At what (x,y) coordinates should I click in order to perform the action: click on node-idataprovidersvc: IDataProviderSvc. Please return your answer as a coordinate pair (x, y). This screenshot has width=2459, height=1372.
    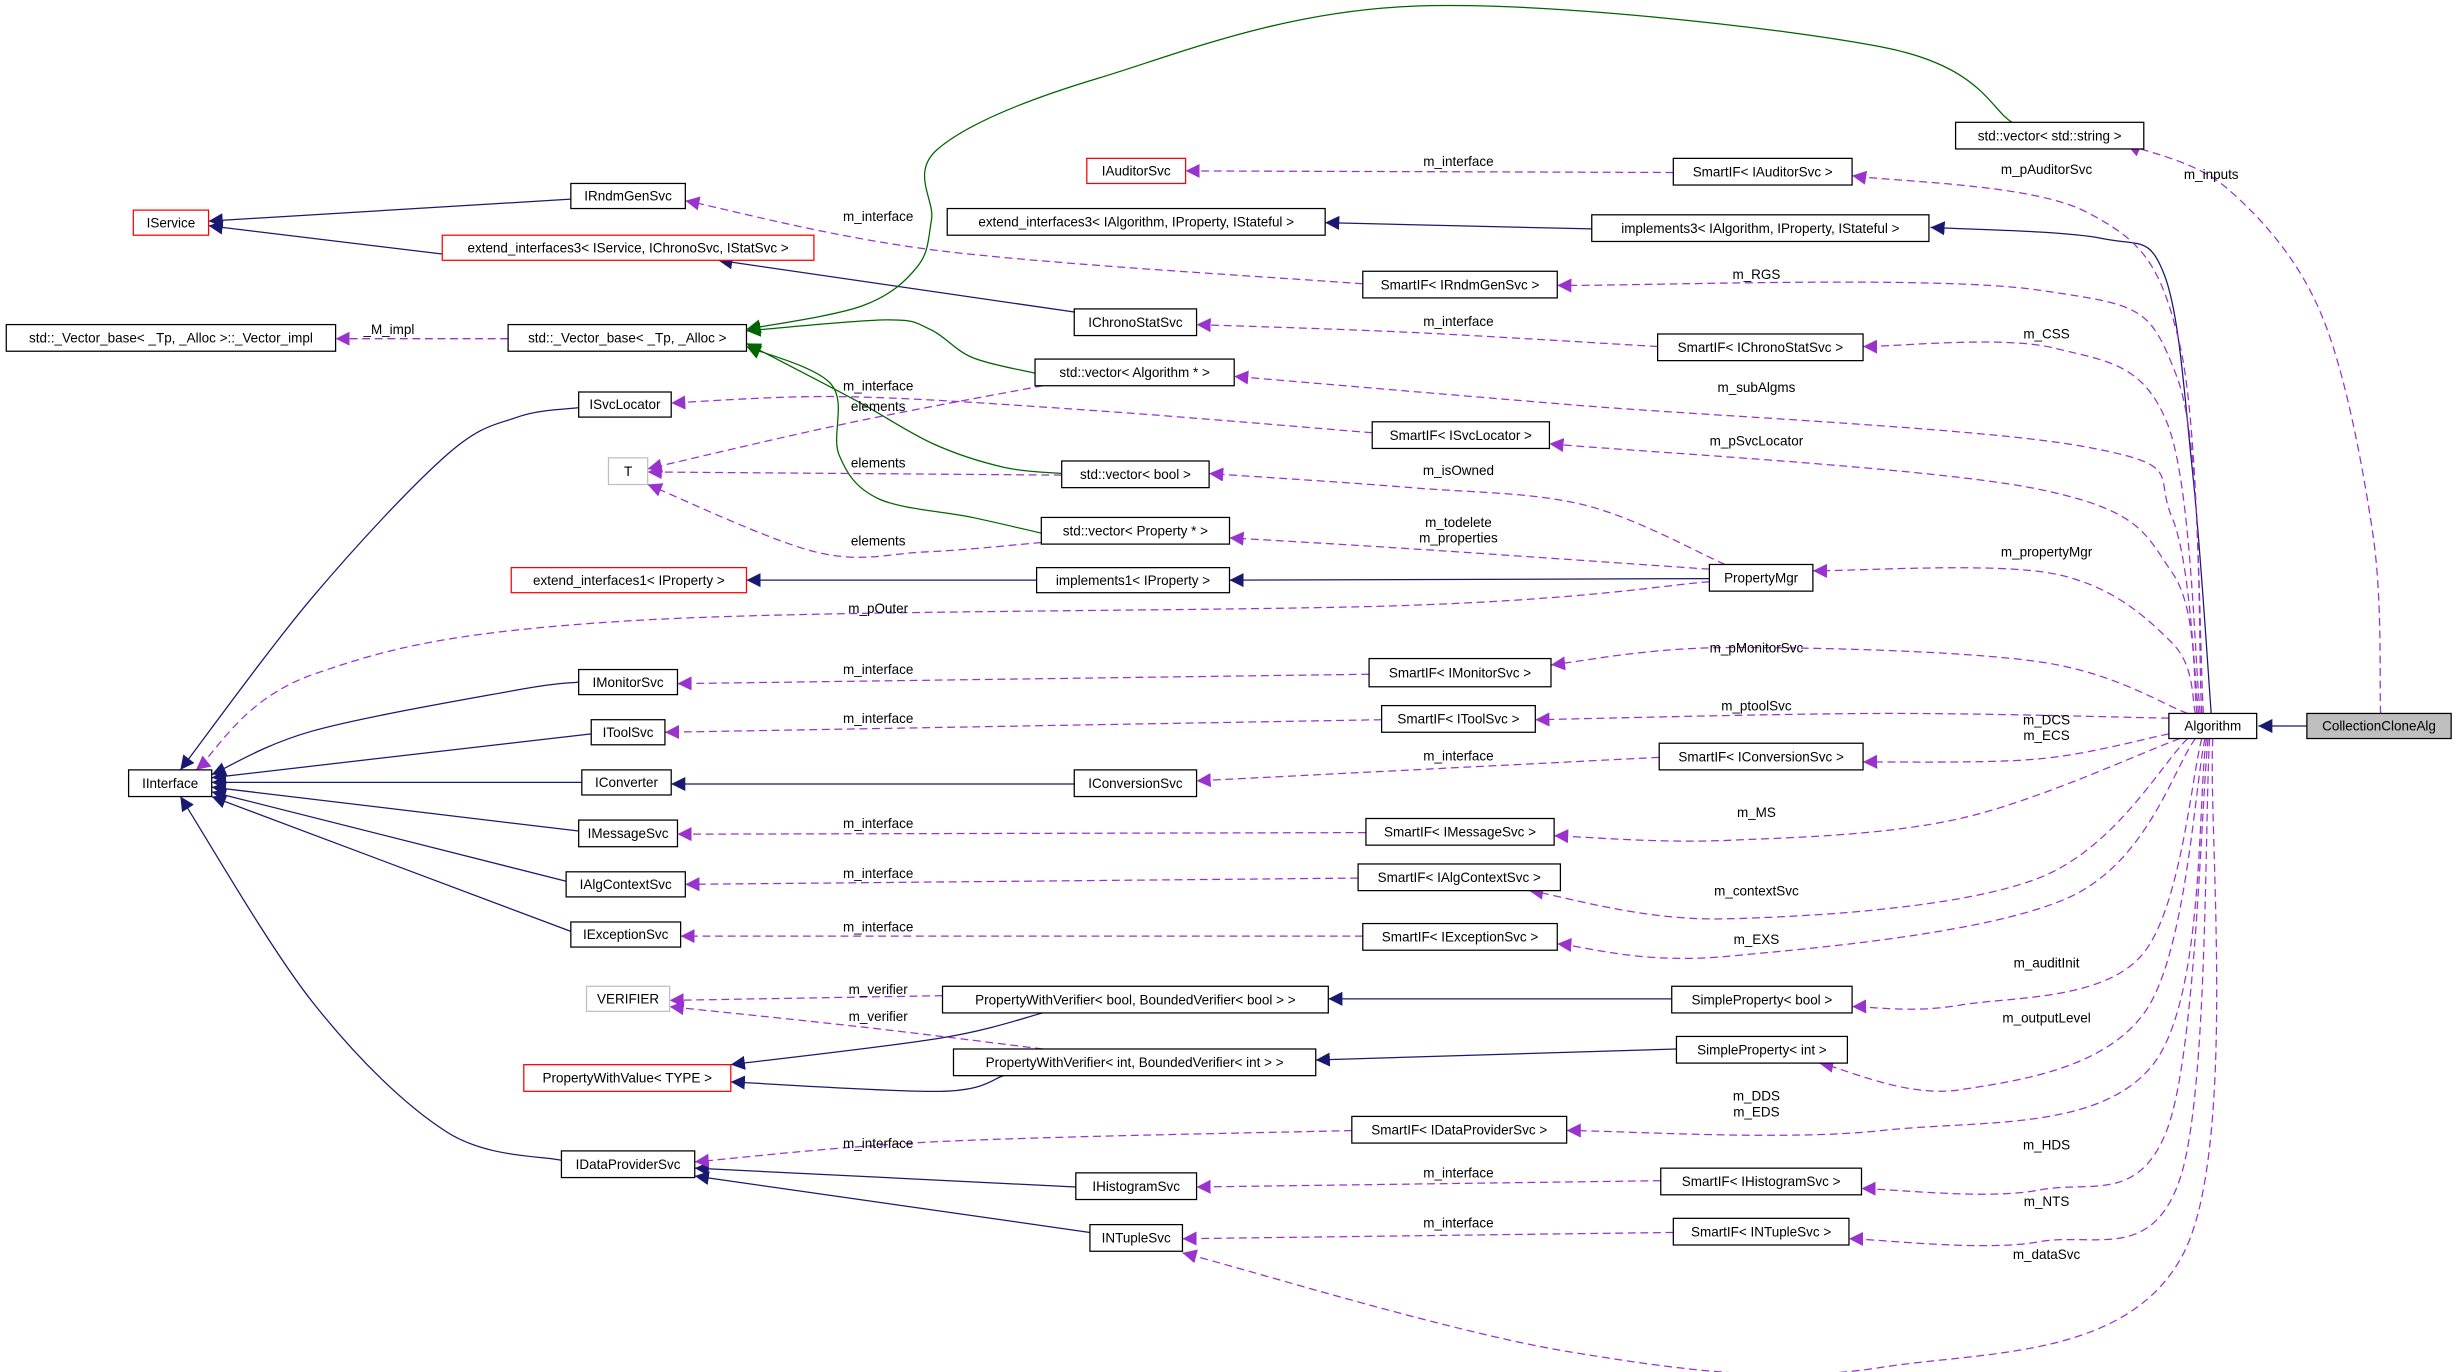
    Looking at the image, I should click on (628, 1164).